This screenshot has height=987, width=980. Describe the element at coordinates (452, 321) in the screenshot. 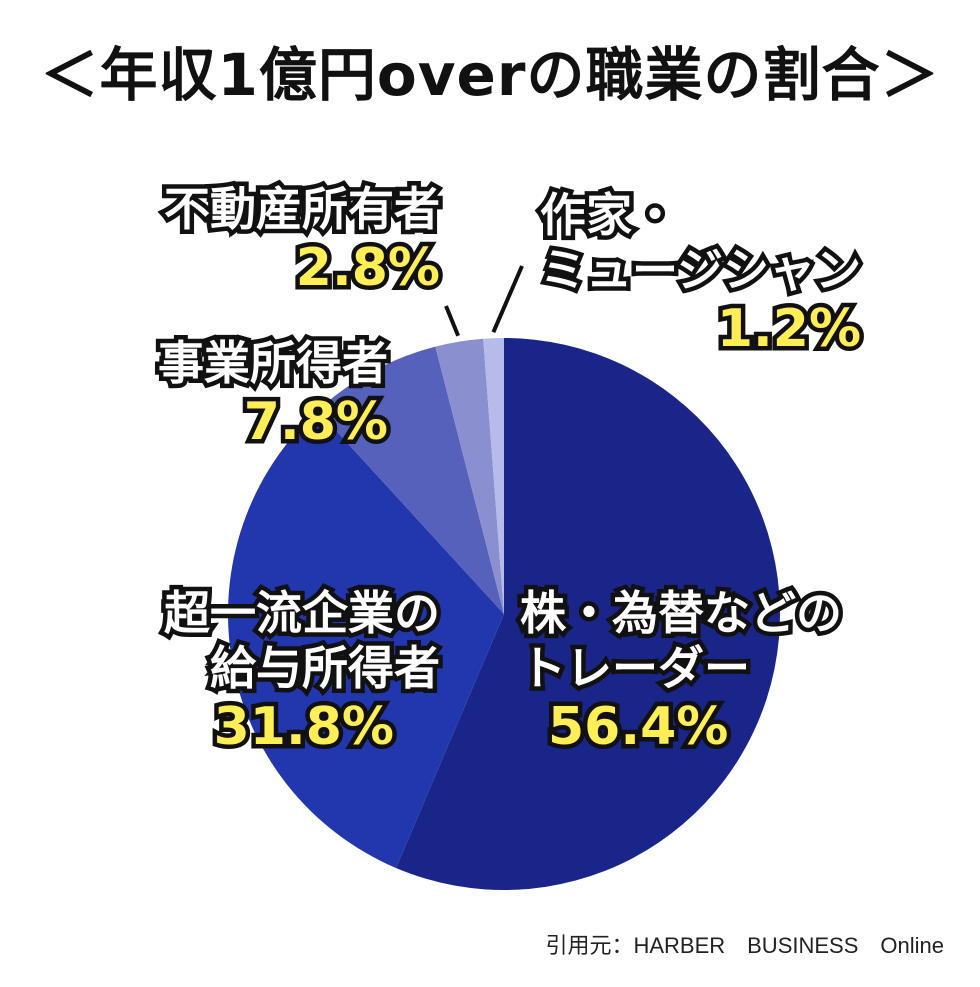

I see `leader-line-realestate` at that location.